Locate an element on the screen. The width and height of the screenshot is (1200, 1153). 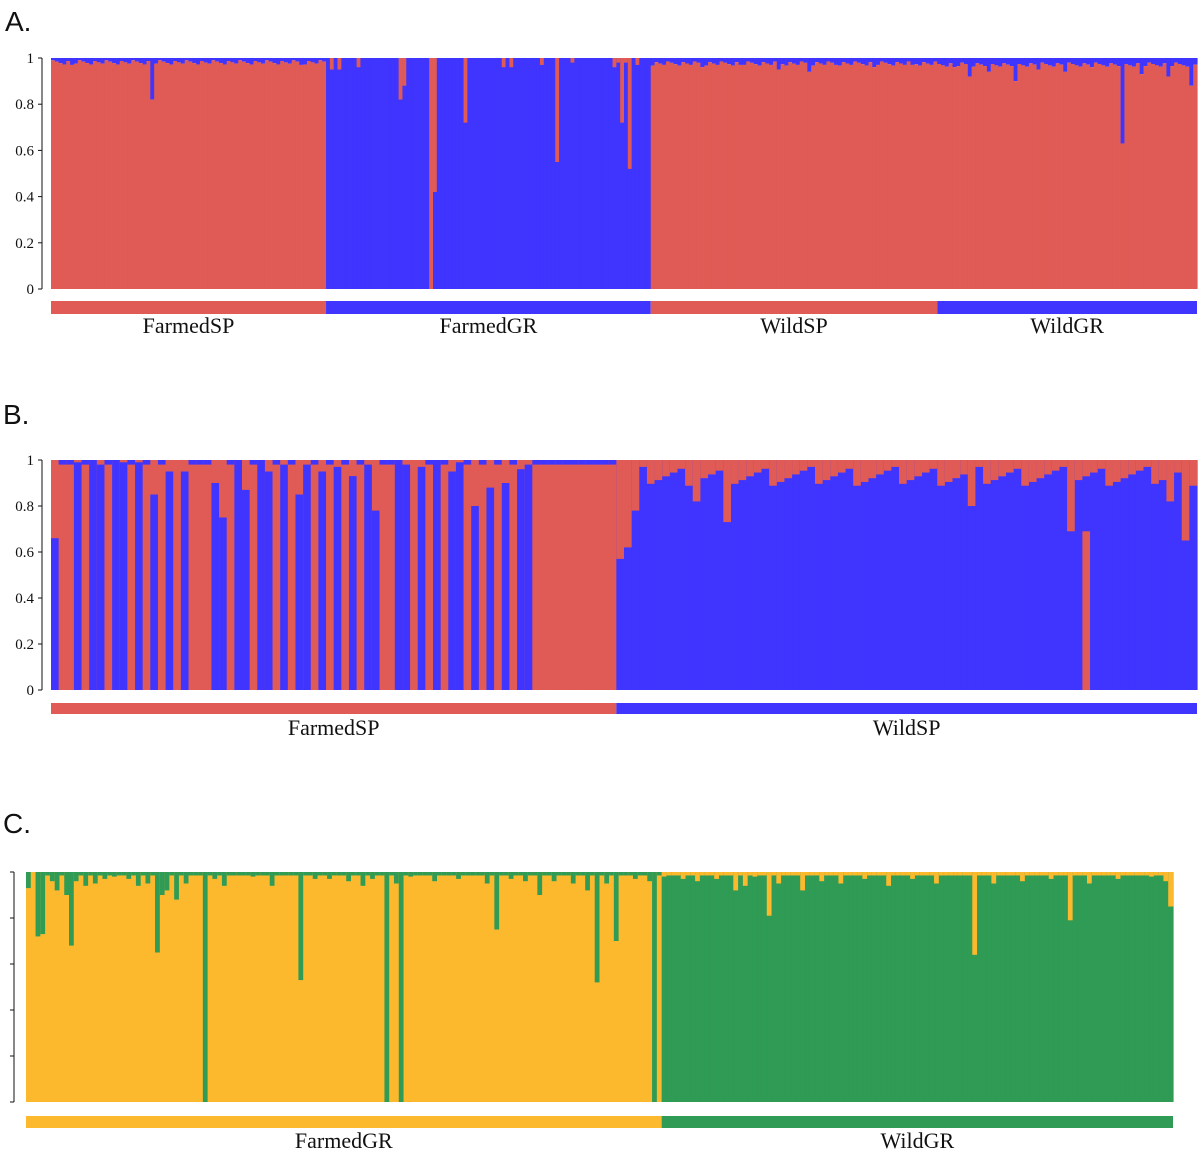
panel-letter-b: B. is located at coordinates (16, 414).